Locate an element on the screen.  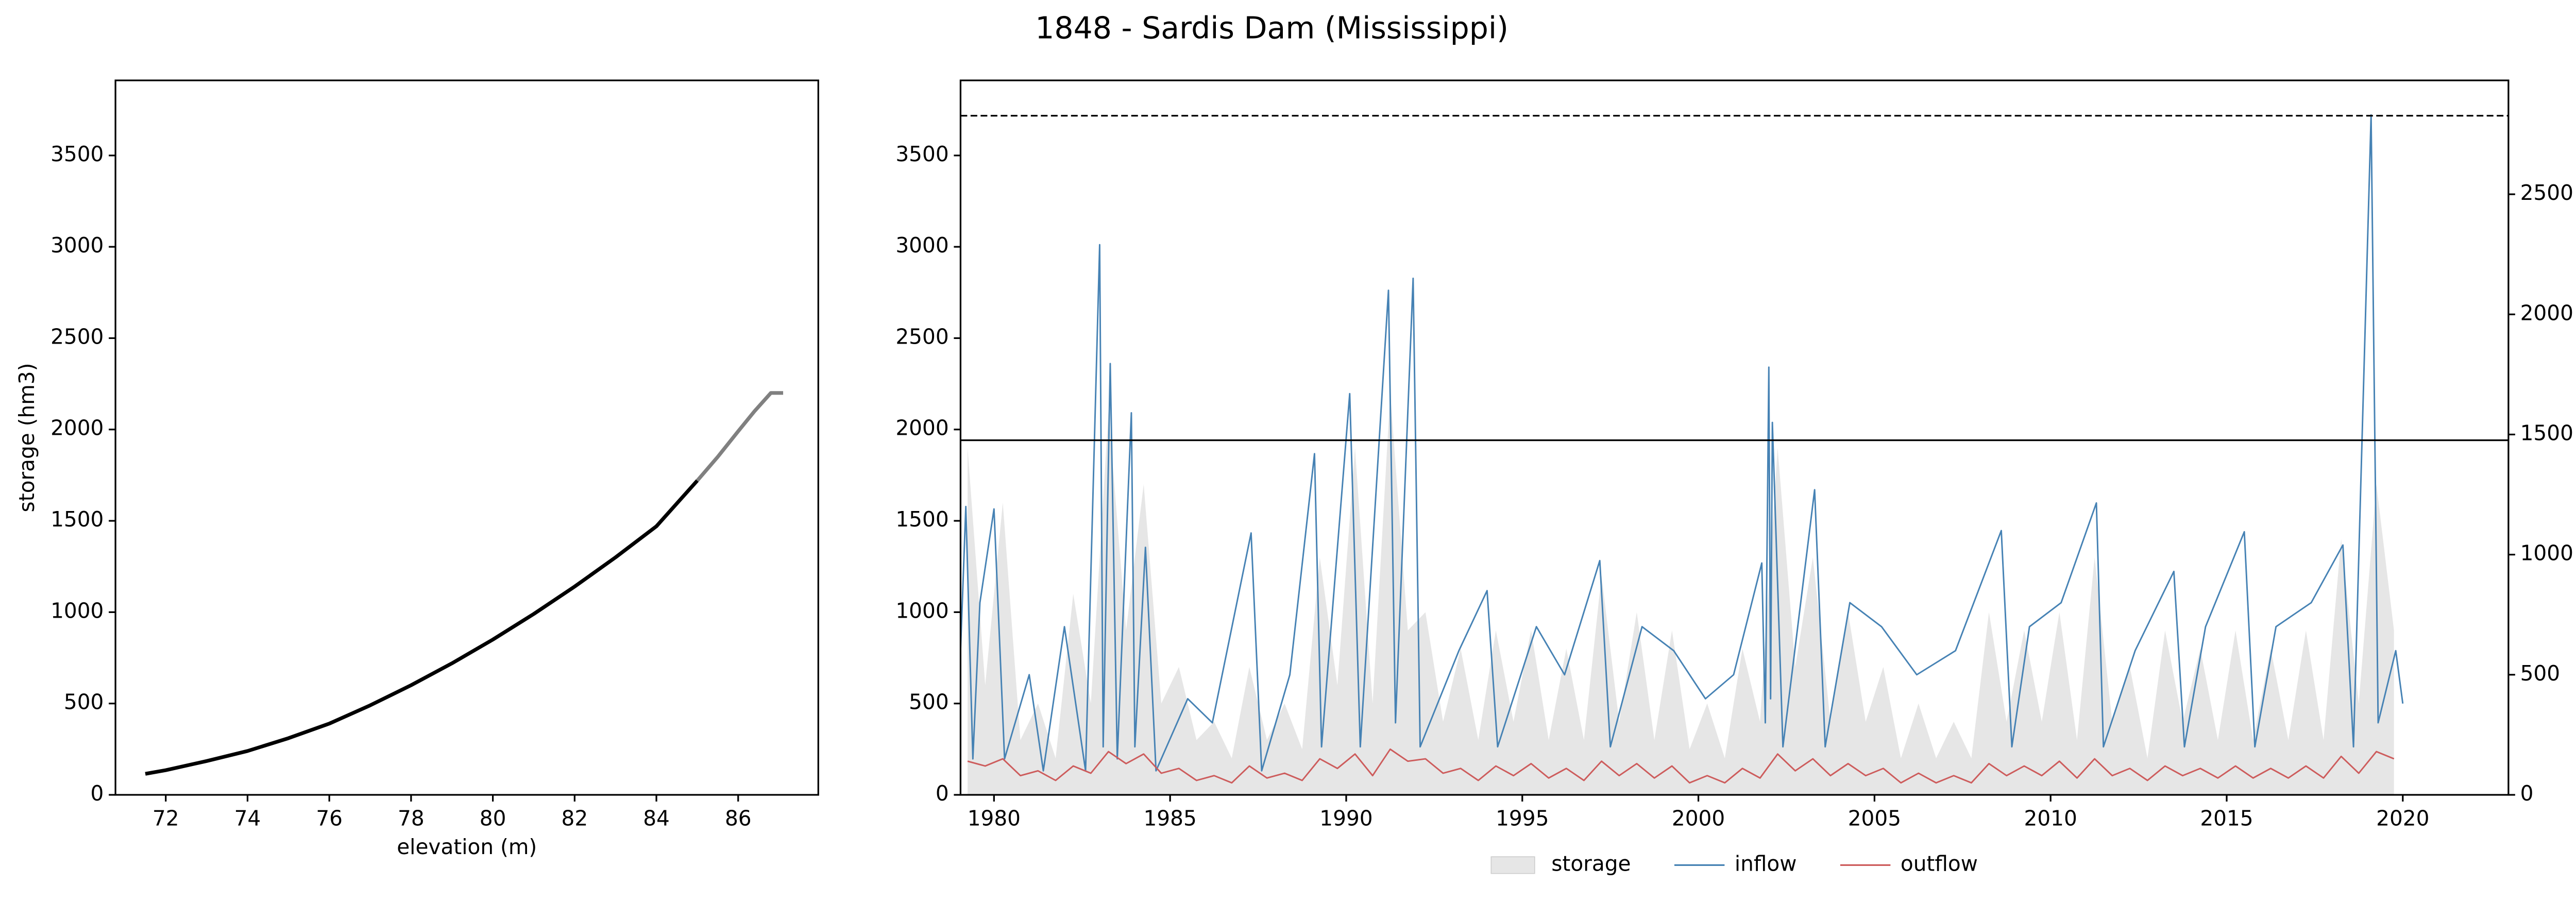
y2-tick-label: 1000 is located at coordinates (2546, 553).